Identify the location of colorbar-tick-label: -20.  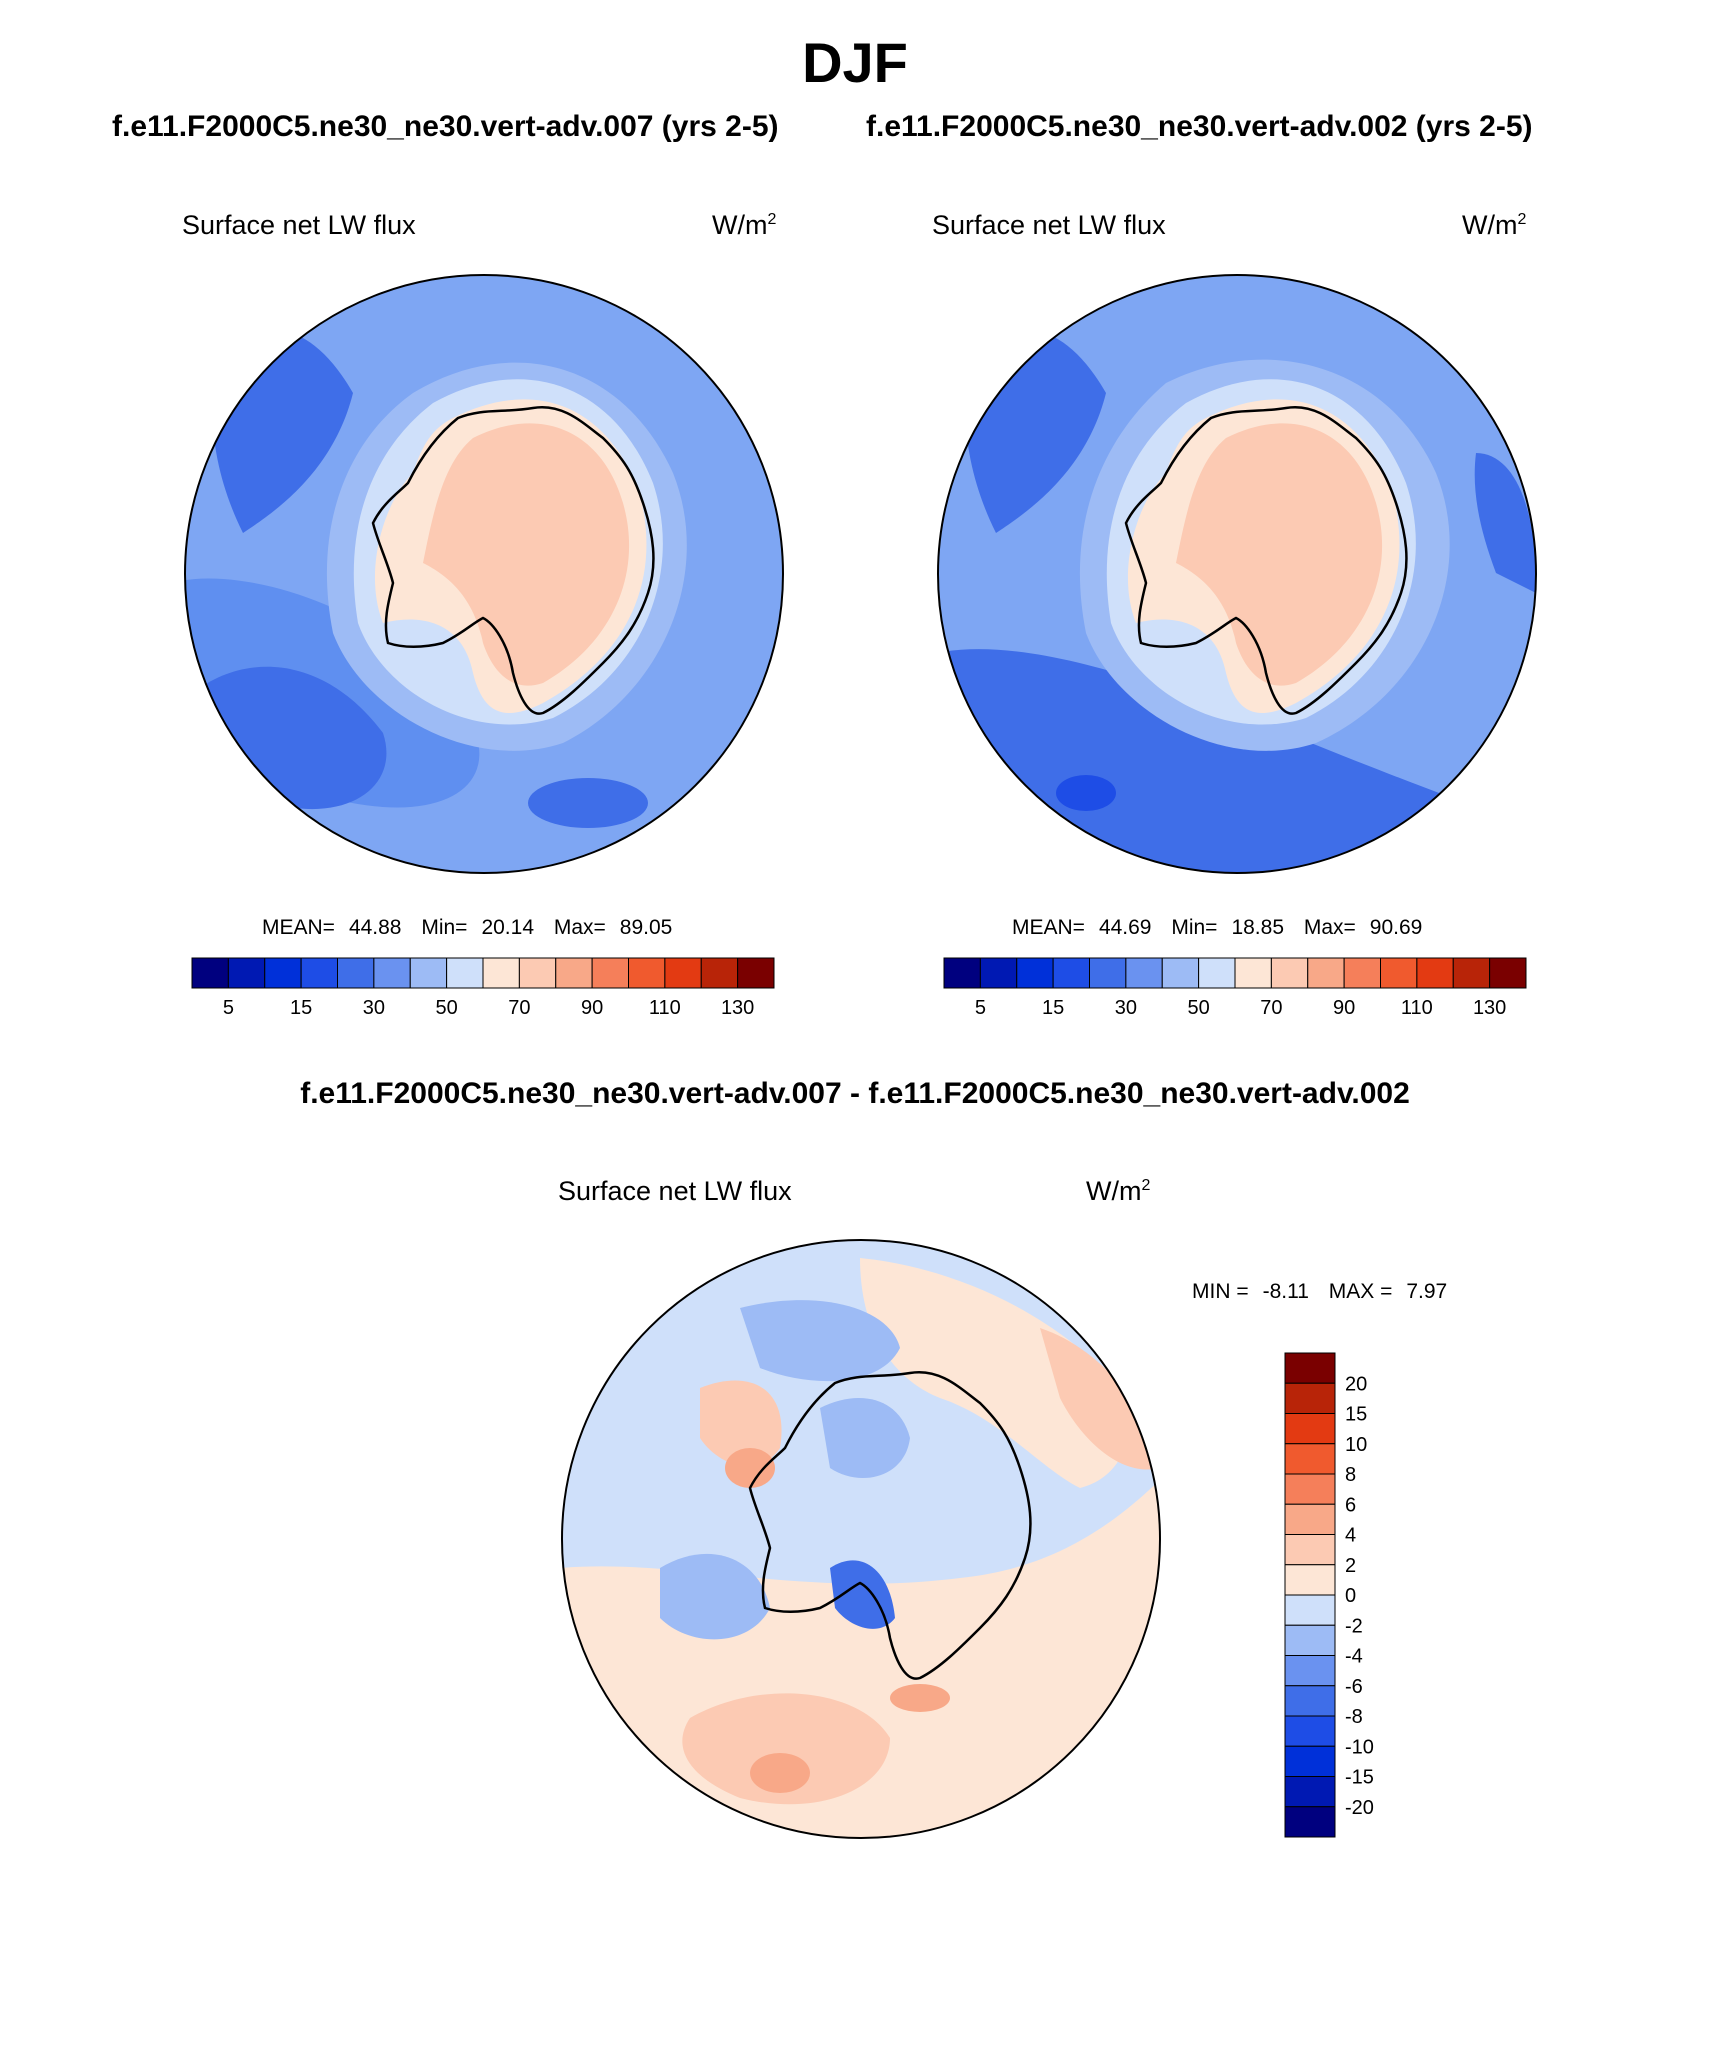
(1359, 1808).